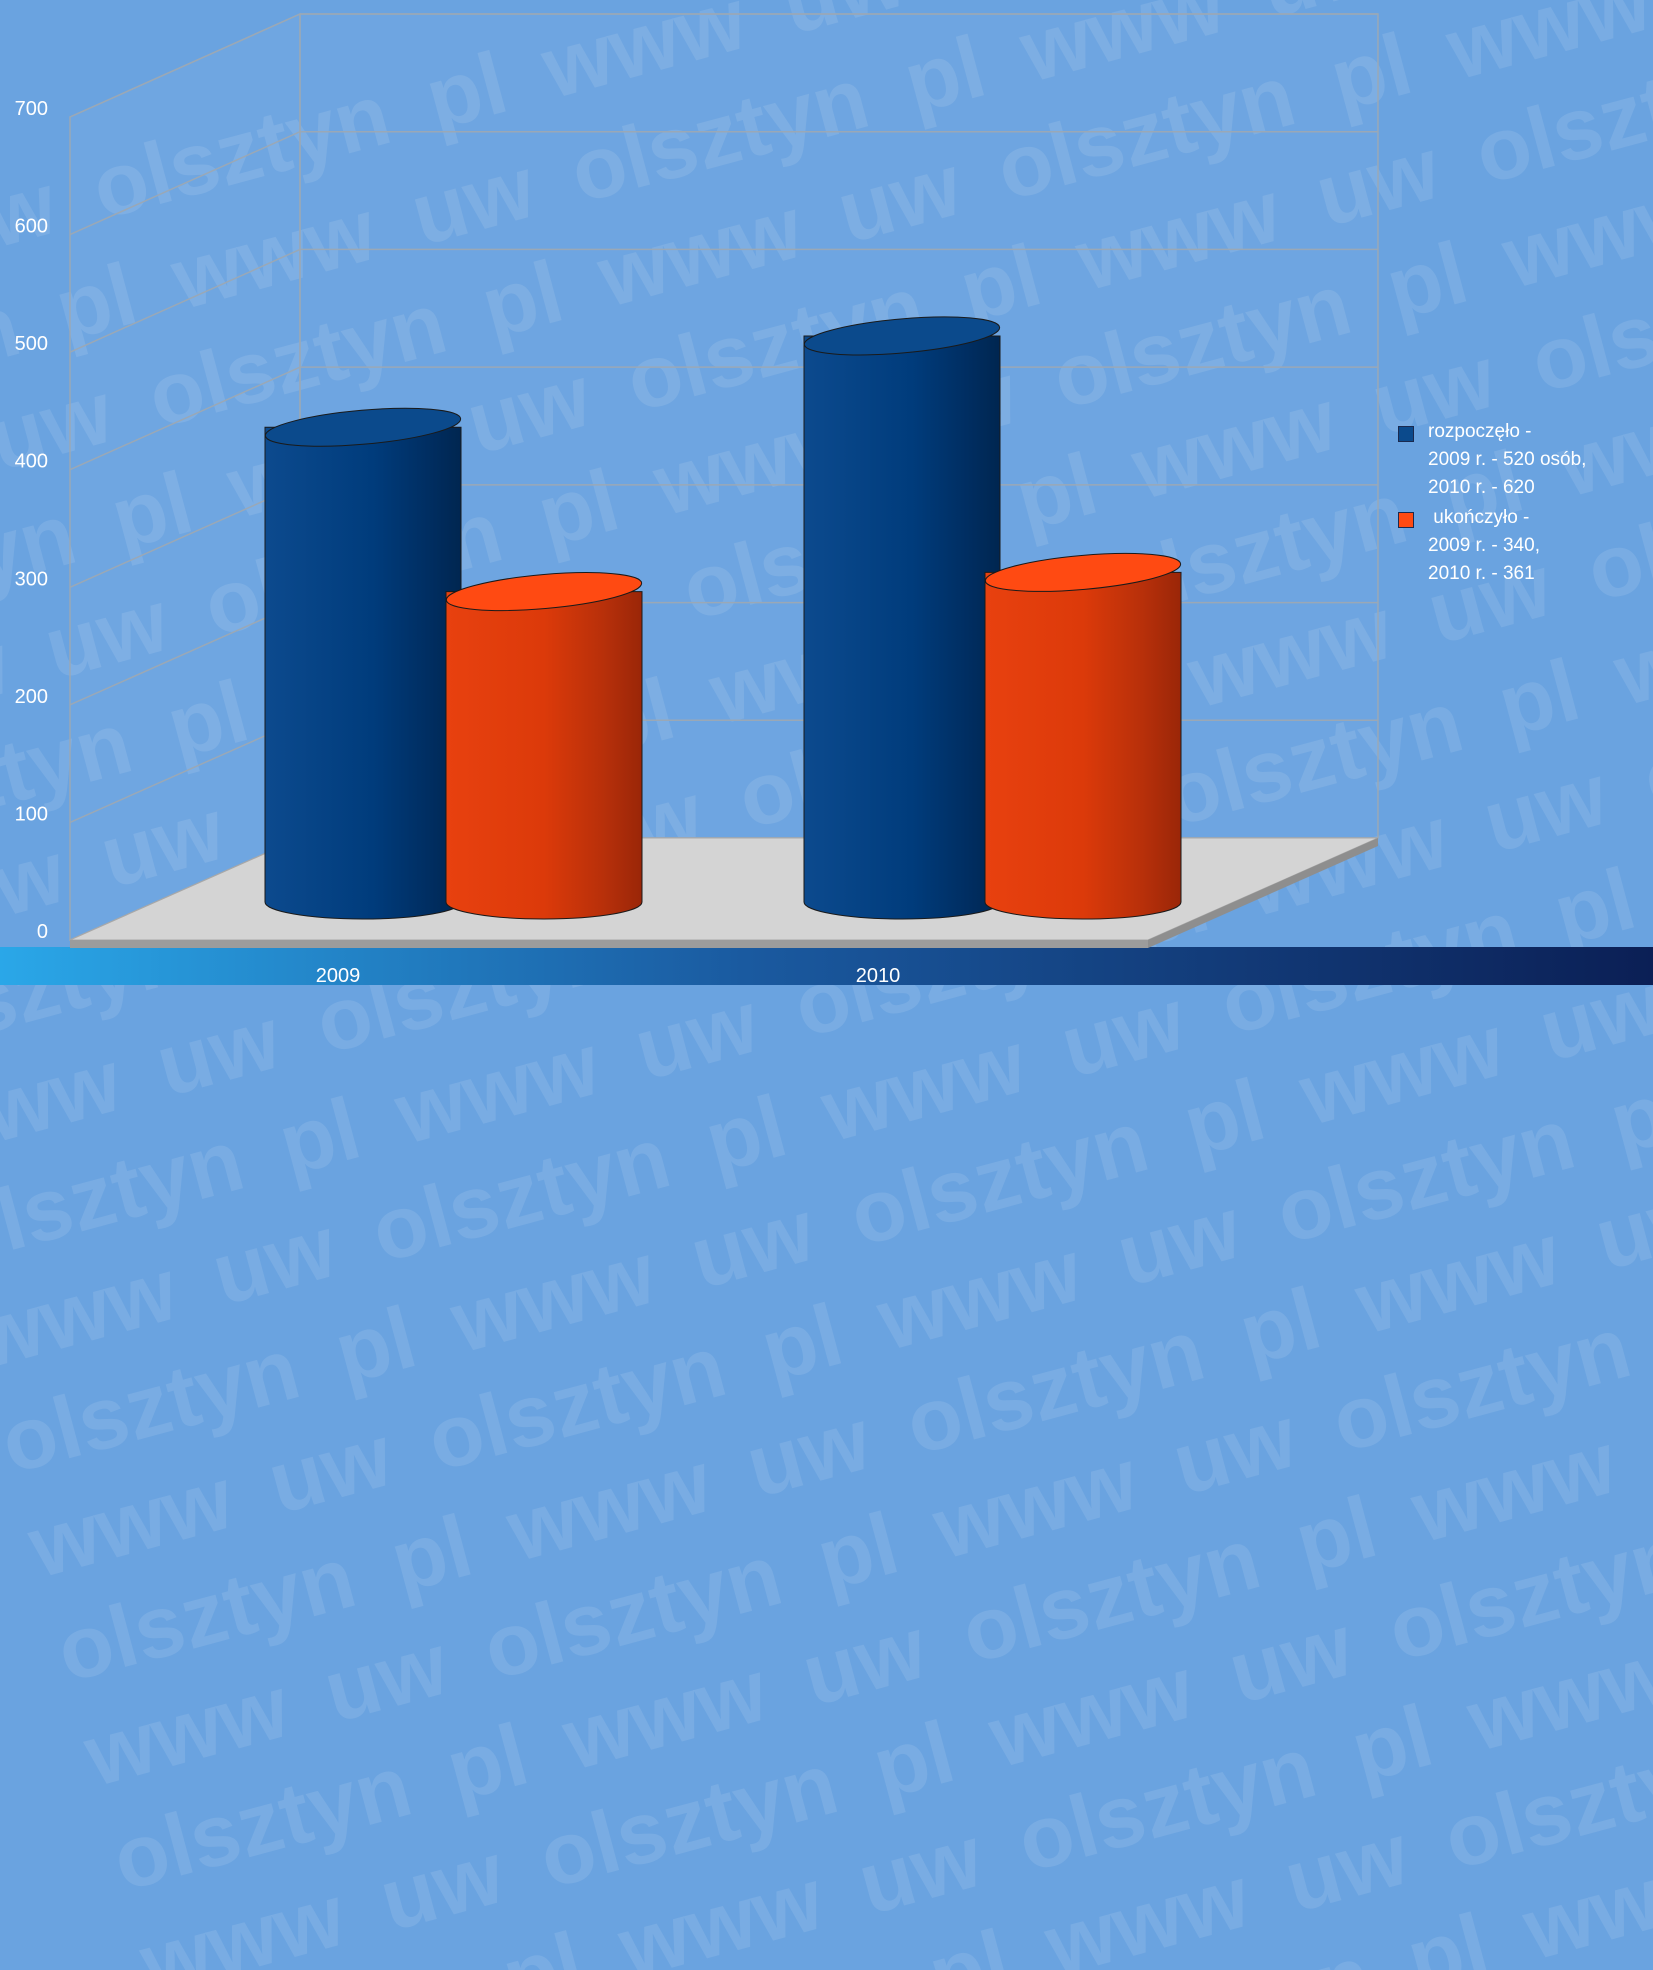  What do you see at coordinates (1263, 893) in the screenshot?
I see `floor-side` at bounding box center [1263, 893].